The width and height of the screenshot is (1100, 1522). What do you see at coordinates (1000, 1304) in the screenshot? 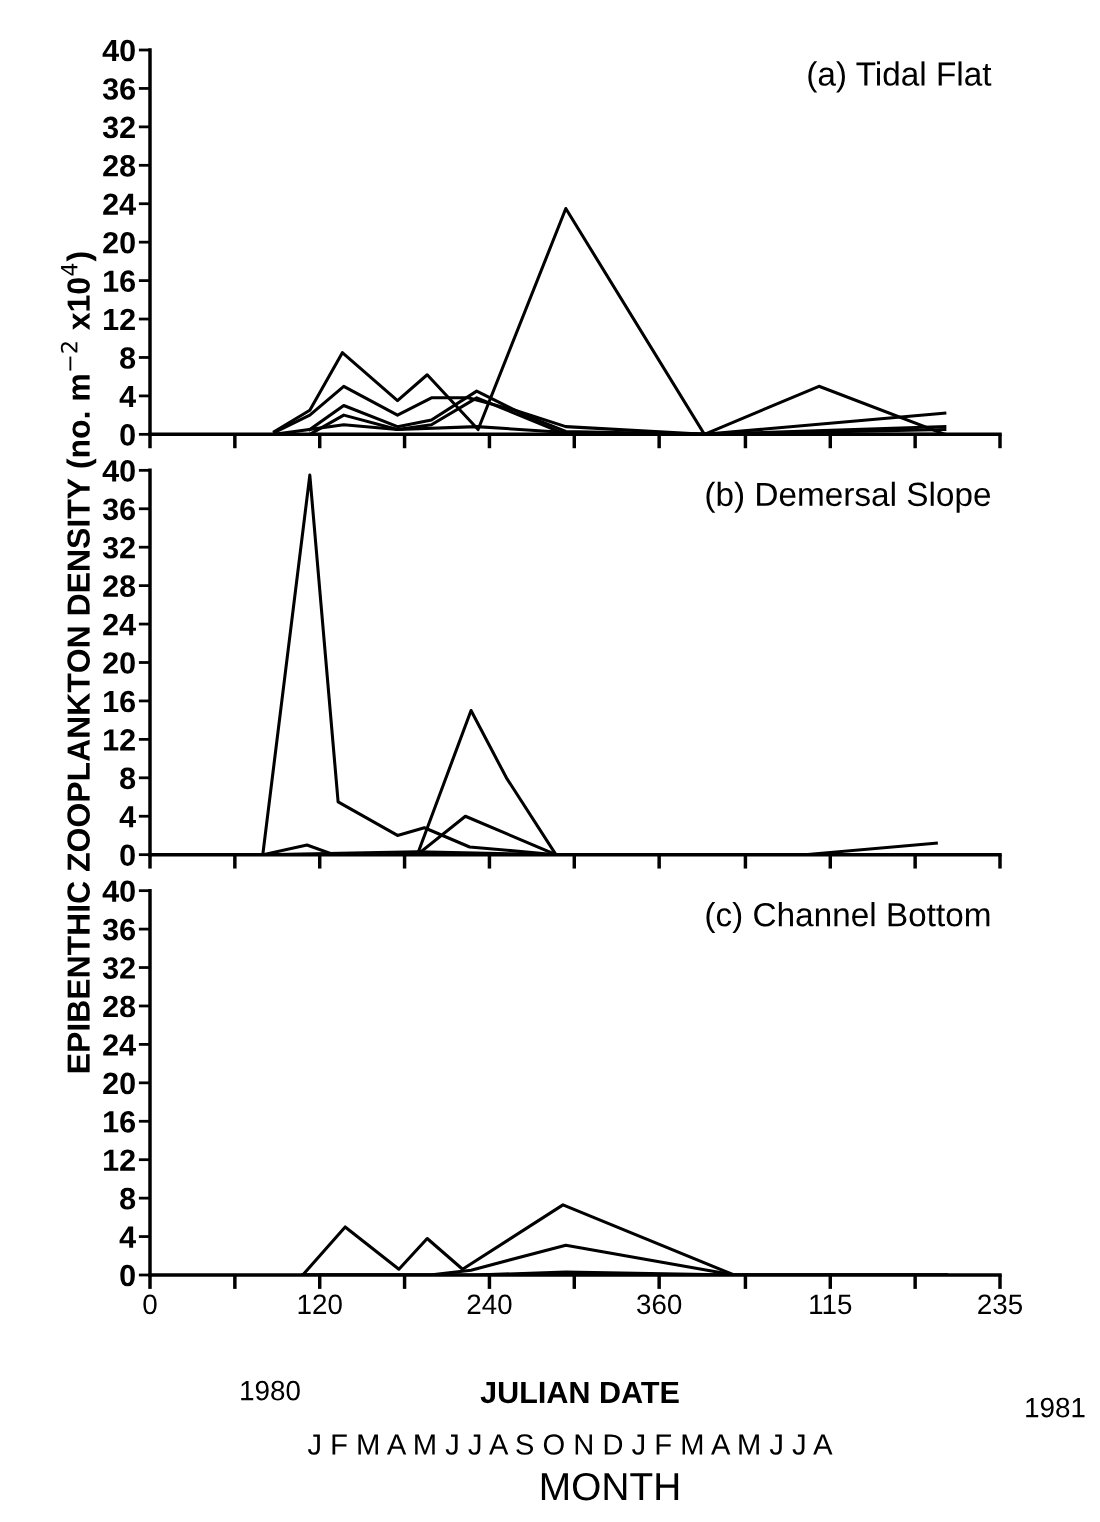
I see `x-tick-label: 235` at bounding box center [1000, 1304].